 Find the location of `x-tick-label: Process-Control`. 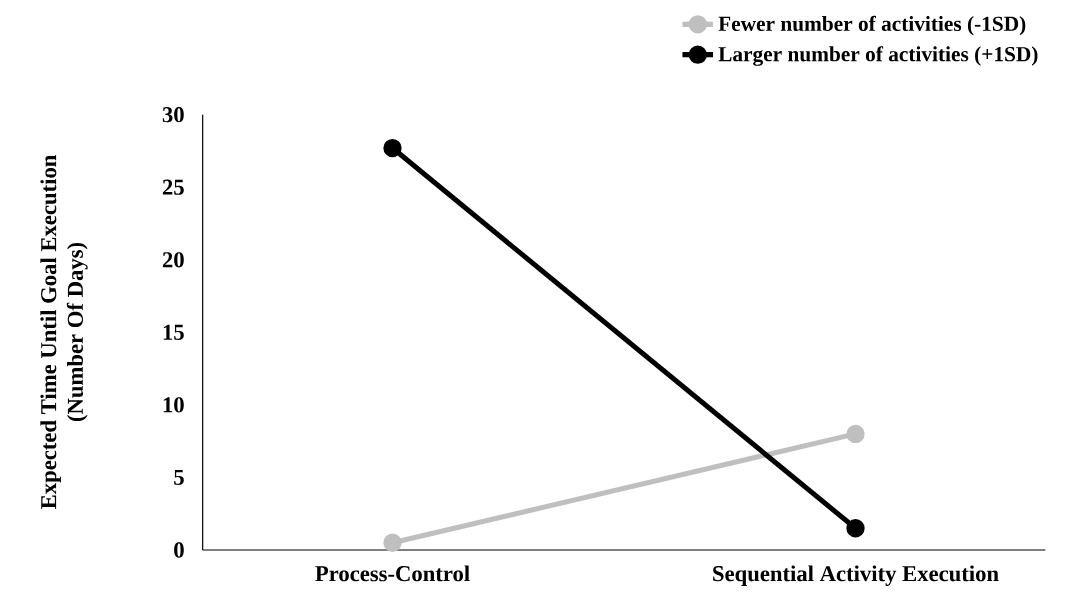

x-tick-label: Process-Control is located at coordinates (392, 573).